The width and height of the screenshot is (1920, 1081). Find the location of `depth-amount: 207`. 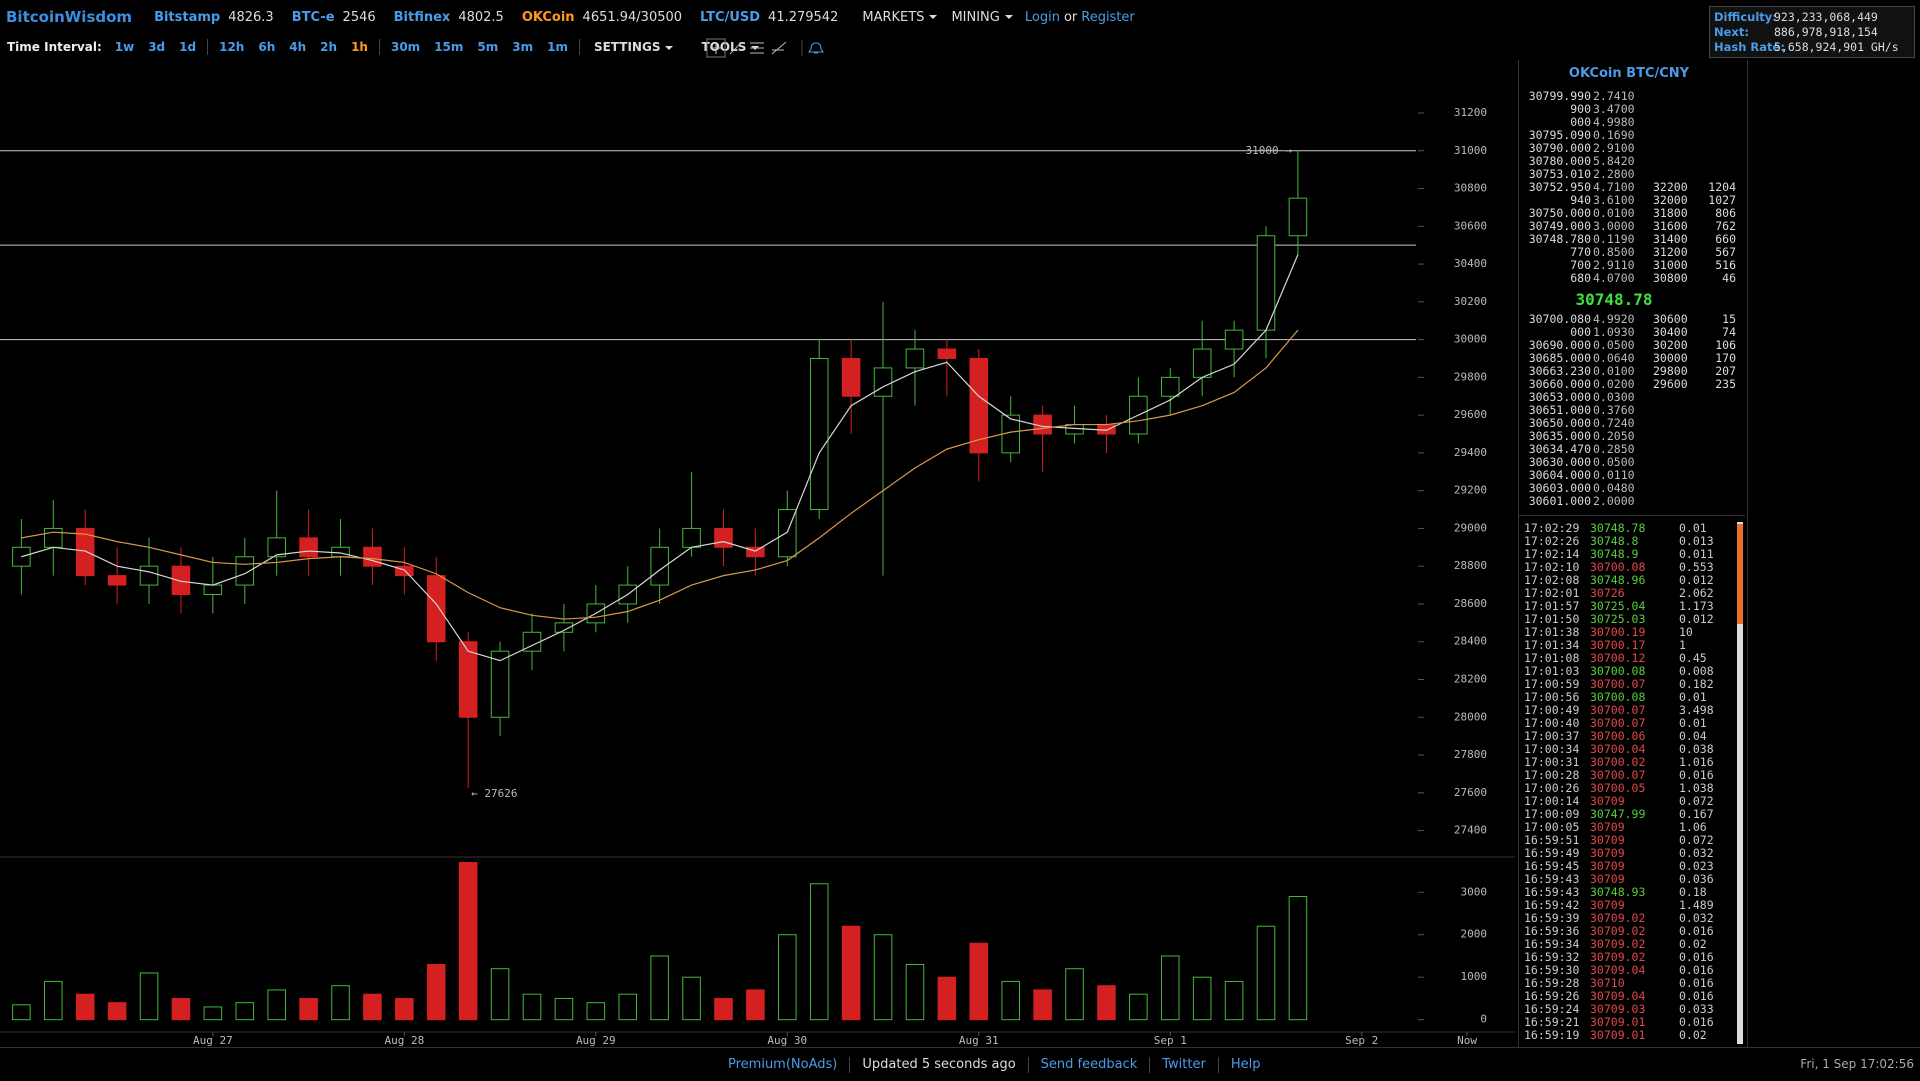

depth-amount: 207 is located at coordinates (1725, 371).